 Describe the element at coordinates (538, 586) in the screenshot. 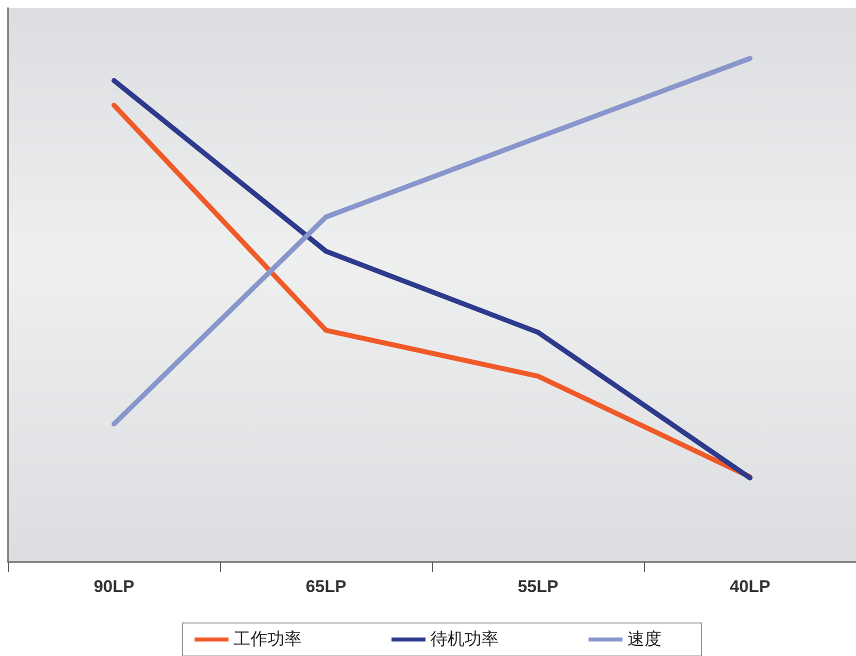

I see `x-tick-label: 55LP` at that location.